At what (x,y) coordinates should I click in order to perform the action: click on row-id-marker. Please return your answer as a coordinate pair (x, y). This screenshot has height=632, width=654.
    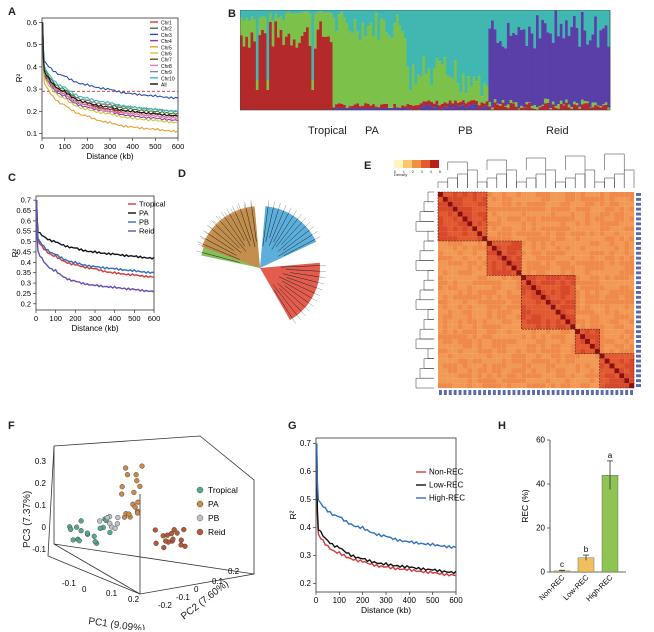
    Looking at the image, I should click on (638, 238).